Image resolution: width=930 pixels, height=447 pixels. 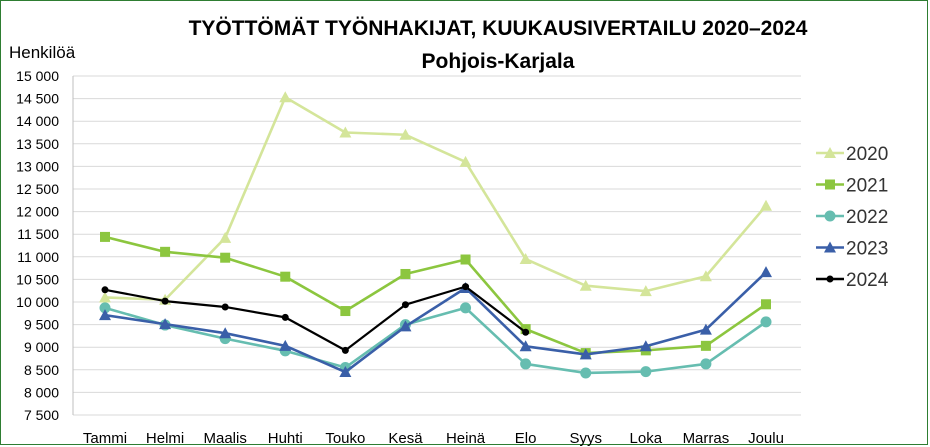 What do you see at coordinates (38, 234) in the screenshot?
I see `y-tick-label: 11 500` at bounding box center [38, 234].